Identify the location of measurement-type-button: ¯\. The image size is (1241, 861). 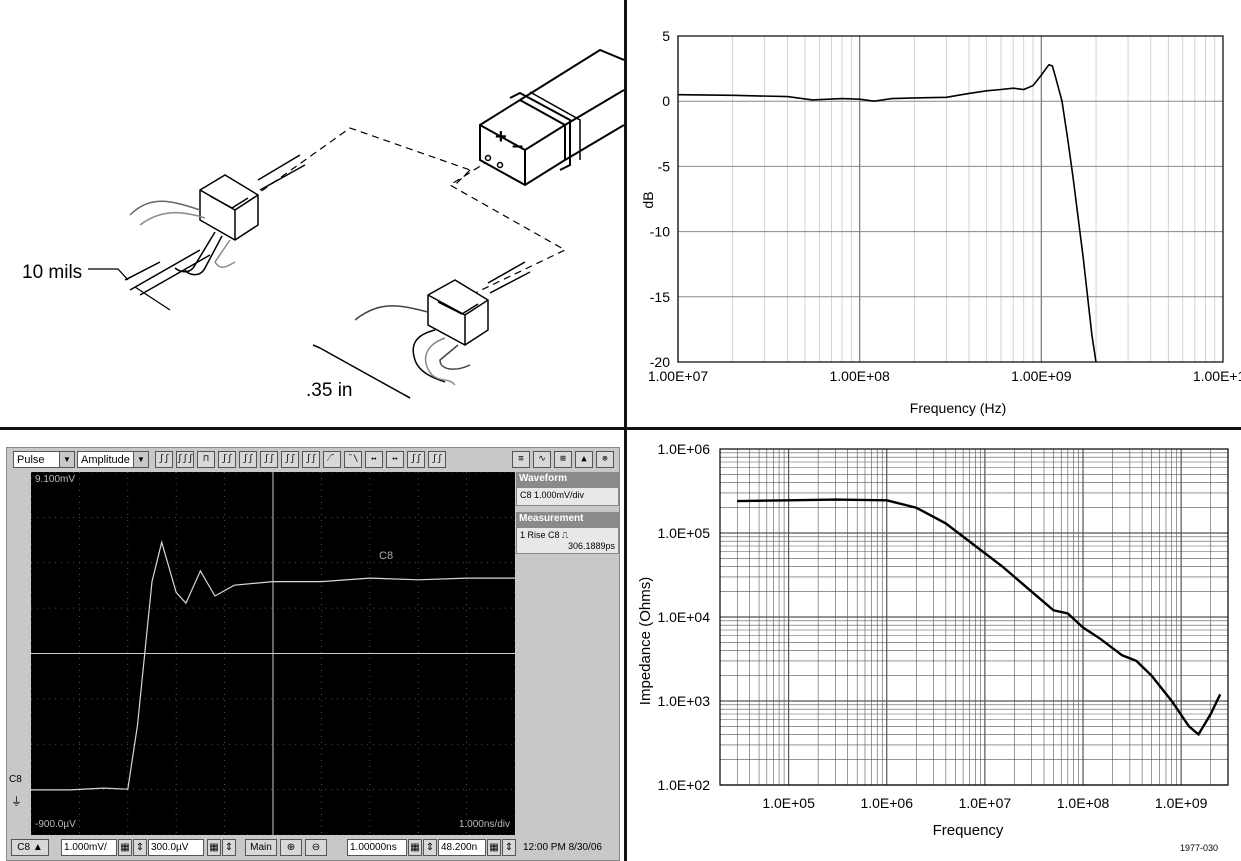
(353, 459).